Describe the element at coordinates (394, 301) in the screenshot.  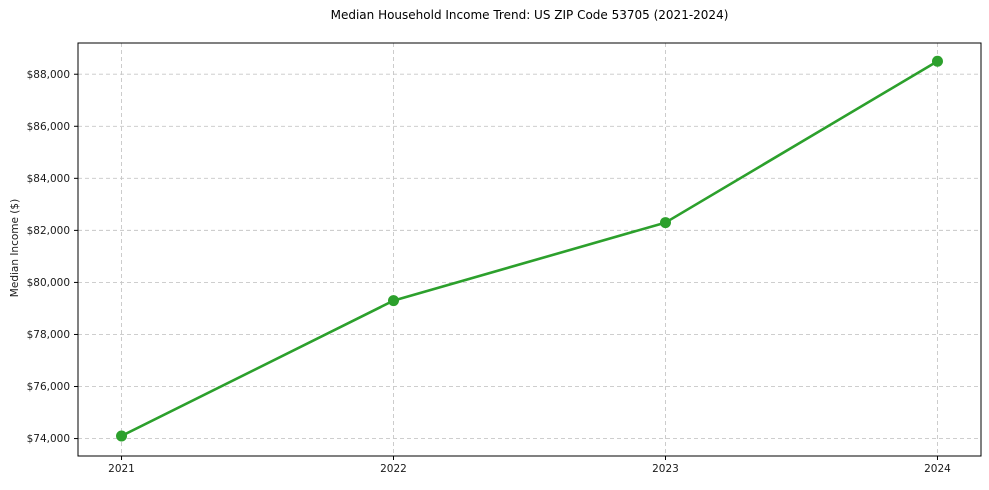
I see `data-point-2022` at that location.